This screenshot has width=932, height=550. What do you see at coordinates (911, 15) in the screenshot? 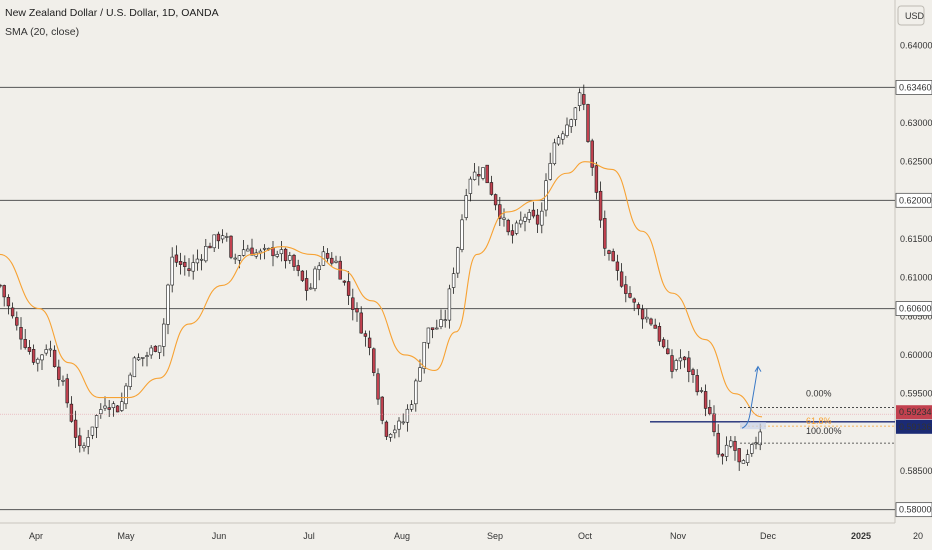
I see `currency-box` at bounding box center [911, 15].